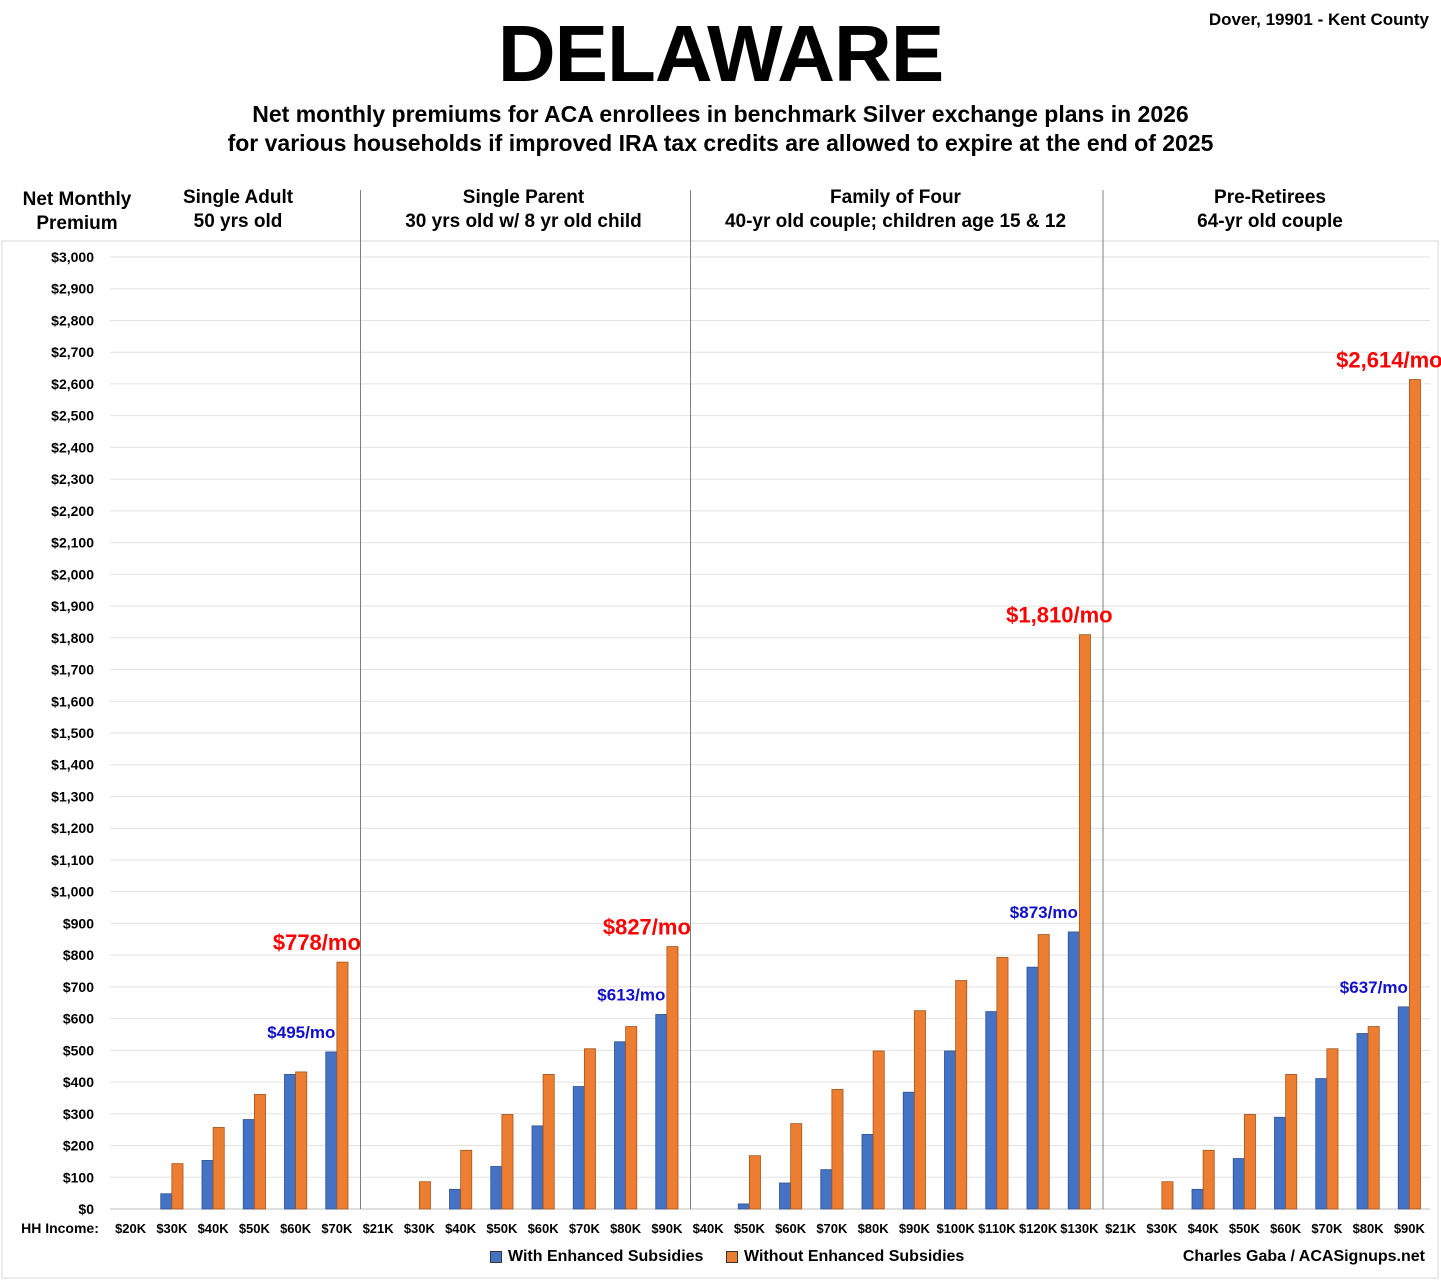 The image size is (1441, 1280). What do you see at coordinates (78, 955) in the screenshot?
I see `y-tick-label: $800` at bounding box center [78, 955].